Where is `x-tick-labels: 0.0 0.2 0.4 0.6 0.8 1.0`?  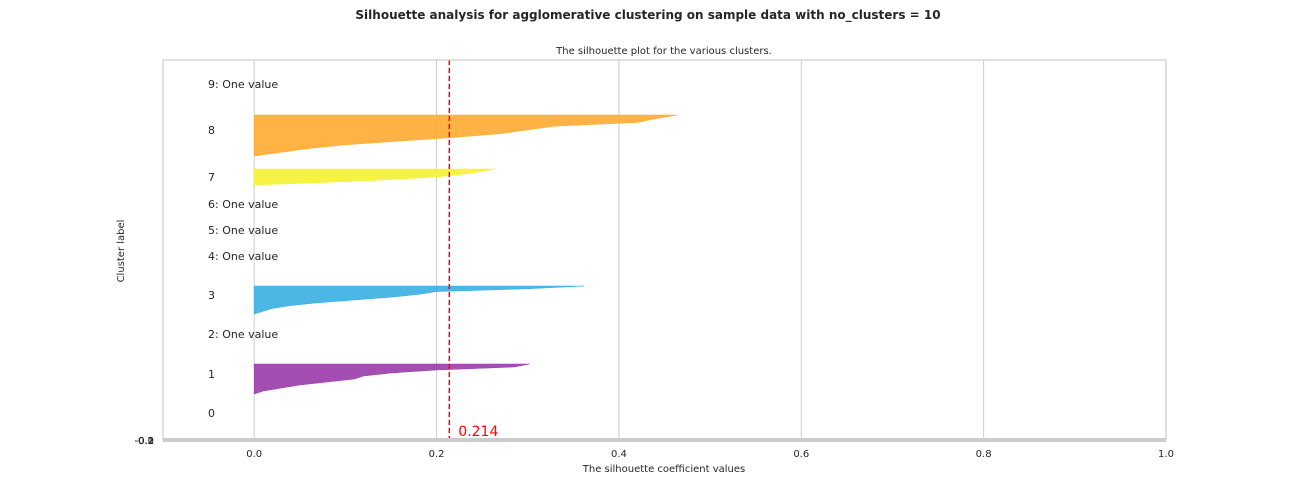 x-tick-labels: 0.0 0.2 0.4 0.6 0.8 1.0 is located at coordinates (710, 454).